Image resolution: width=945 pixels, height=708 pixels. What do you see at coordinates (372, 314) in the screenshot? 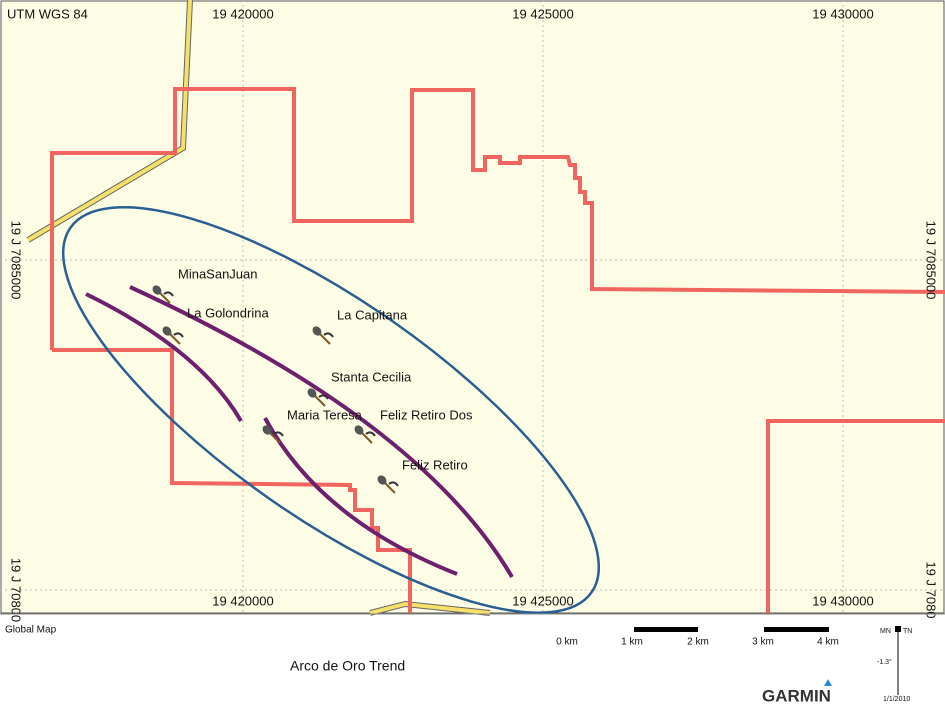
I see `site-label: La Capitana` at bounding box center [372, 314].